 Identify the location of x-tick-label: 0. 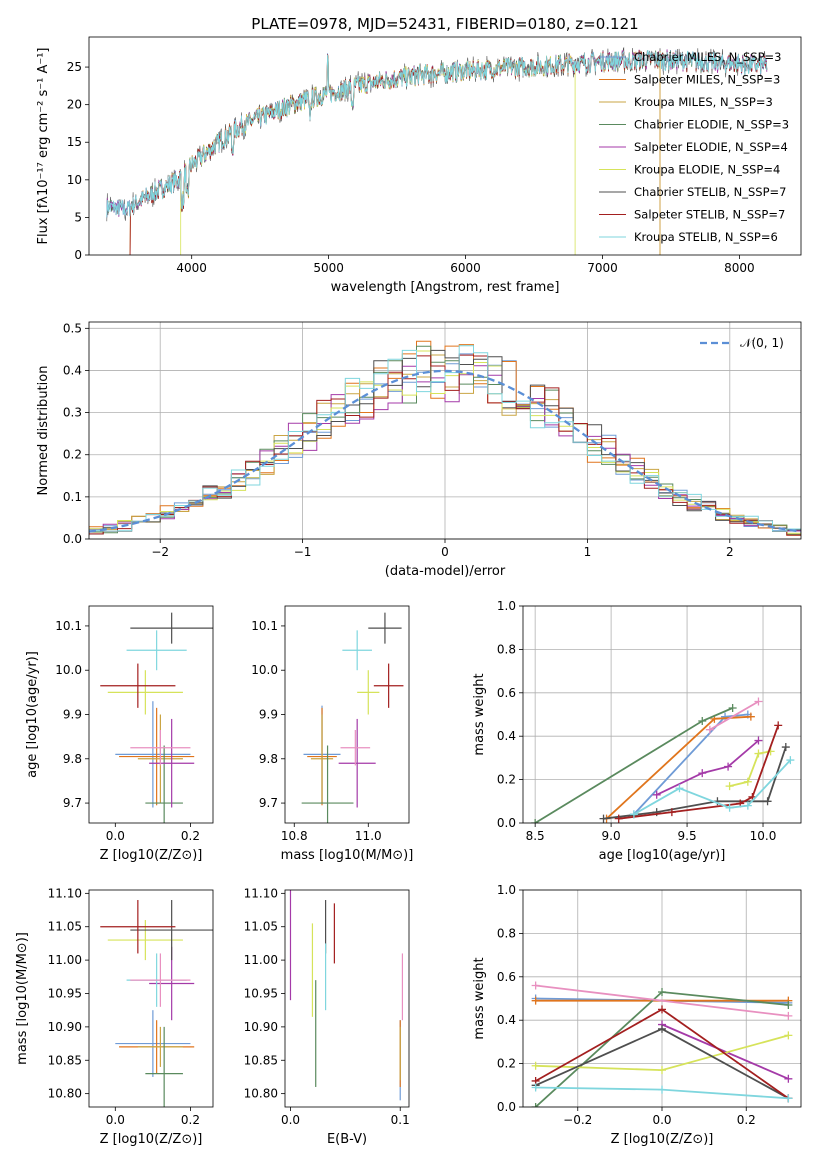
(445, 552).